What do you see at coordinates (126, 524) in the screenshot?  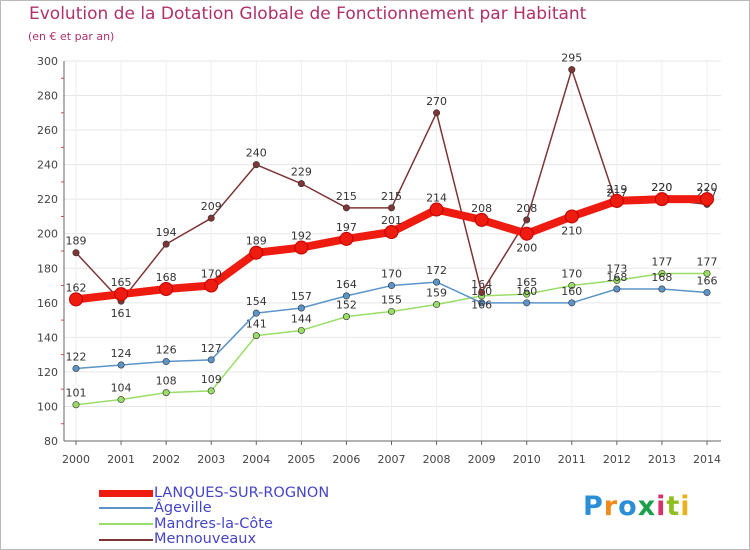 I see `legend-swatch-mandres` at bounding box center [126, 524].